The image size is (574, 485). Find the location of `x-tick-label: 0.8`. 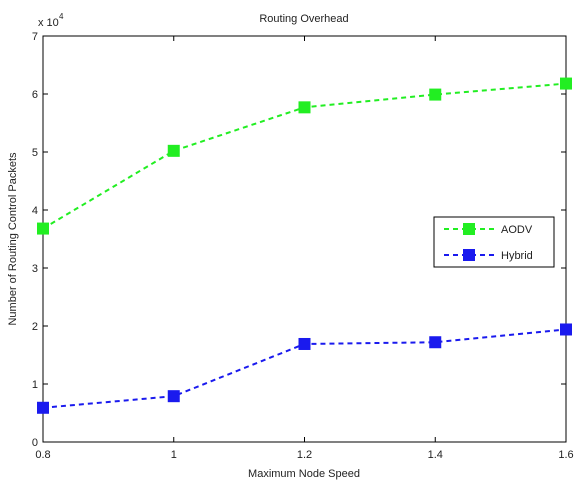

x-tick-label: 0.8 is located at coordinates (42, 455).